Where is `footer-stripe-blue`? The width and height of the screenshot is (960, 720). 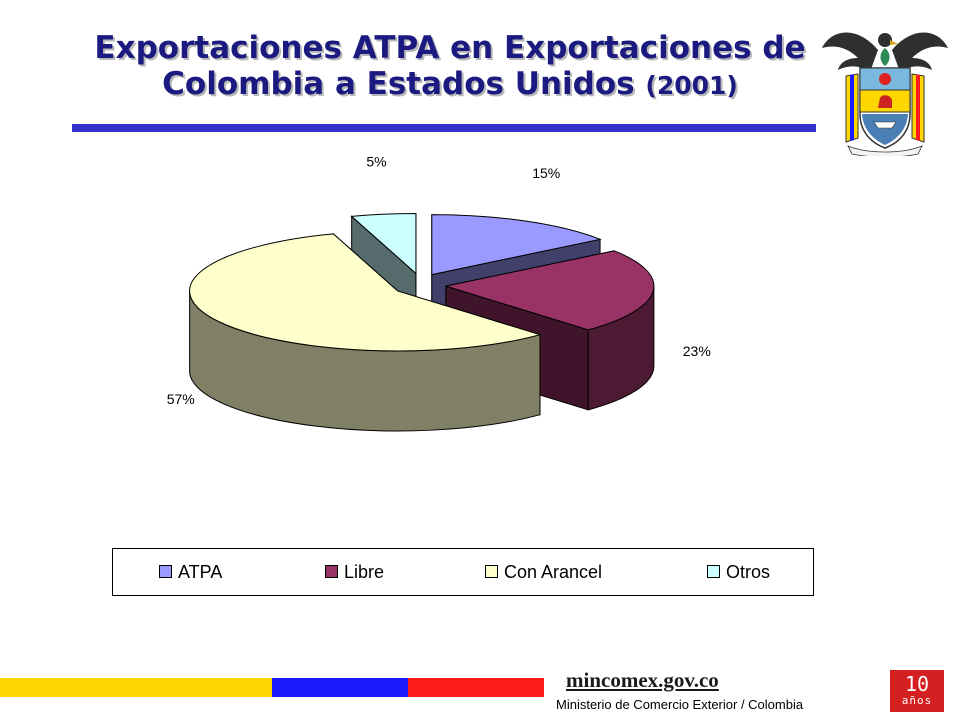
footer-stripe-blue is located at coordinates (340, 687).